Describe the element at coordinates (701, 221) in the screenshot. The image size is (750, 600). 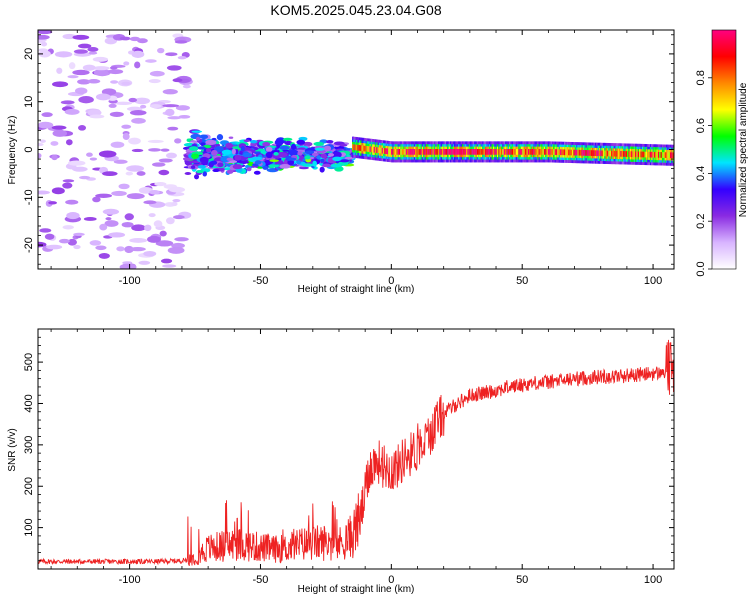
I see `colorbar-tick-label: 0.2` at that location.